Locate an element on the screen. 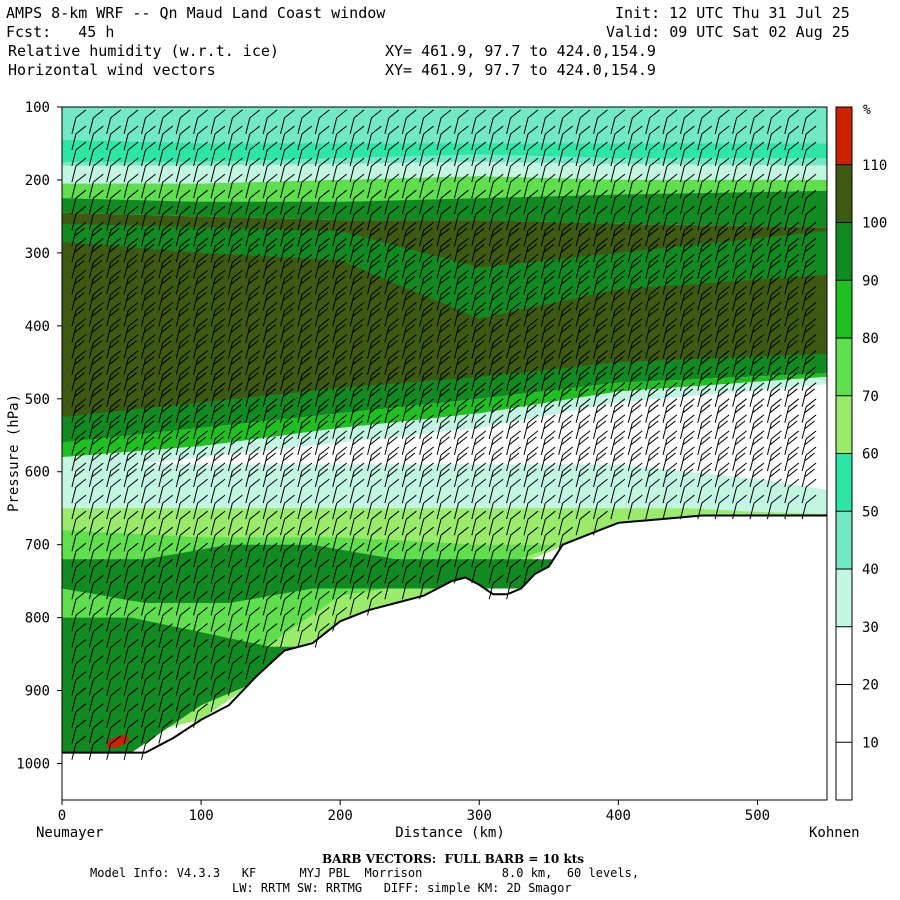 This screenshot has width=900, height=900. barb-note: BARB VECTORS: FULL BARB = 10 kts is located at coordinates (453, 859).